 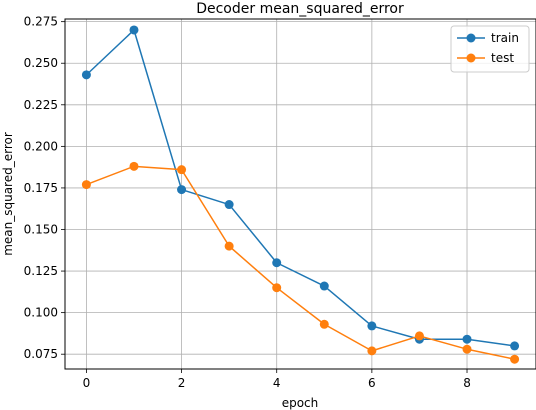 What do you see at coordinates (372, 383) in the screenshot?
I see `x-tick-label: 6` at bounding box center [372, 383].